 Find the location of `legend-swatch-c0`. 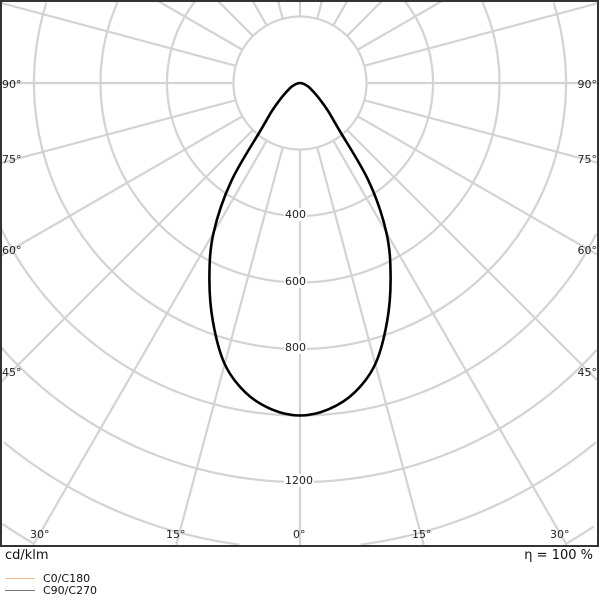

legend-swatch-c0 is located at coordinates (20, 578).